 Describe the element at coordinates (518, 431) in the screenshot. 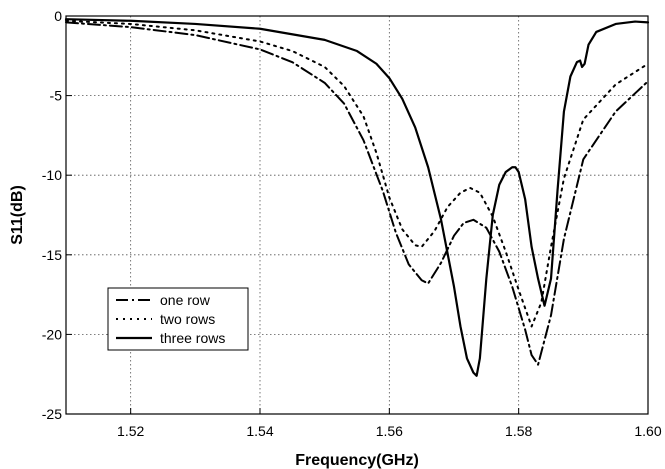

I see `x-tick-label: 1.58` at that location.